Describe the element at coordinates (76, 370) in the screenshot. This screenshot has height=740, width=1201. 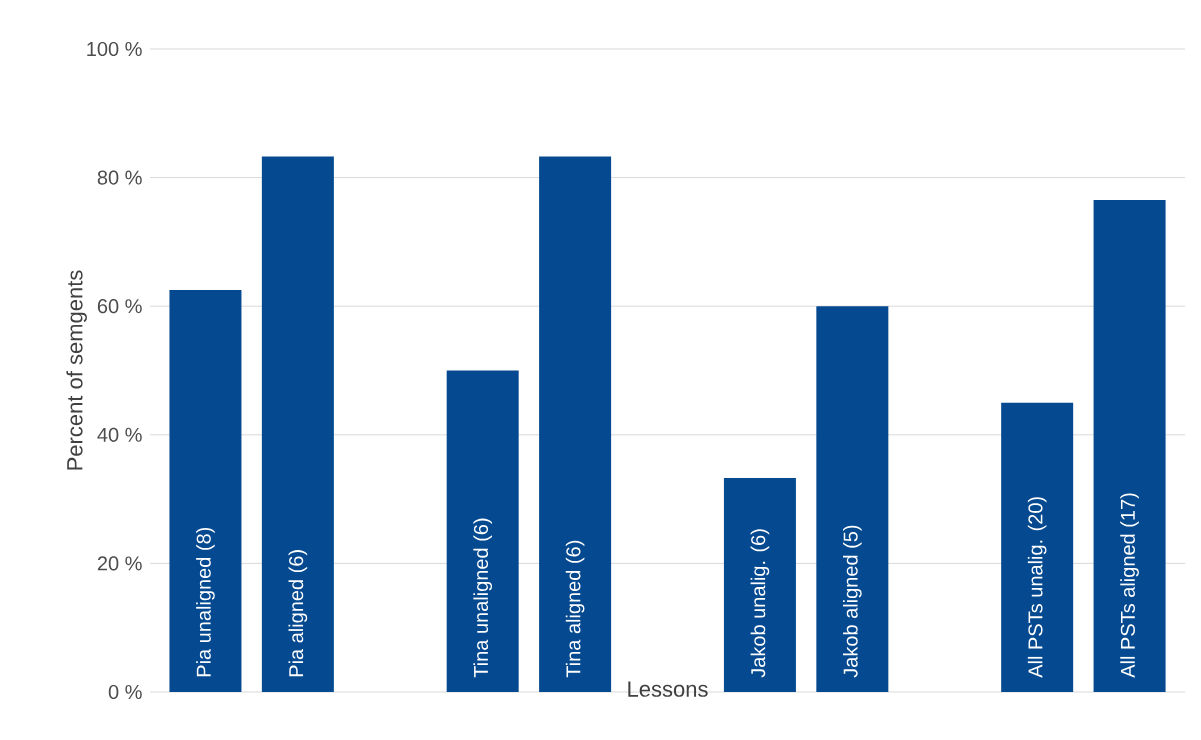
I see `y-axis-title: Percent of semgents` at that location.